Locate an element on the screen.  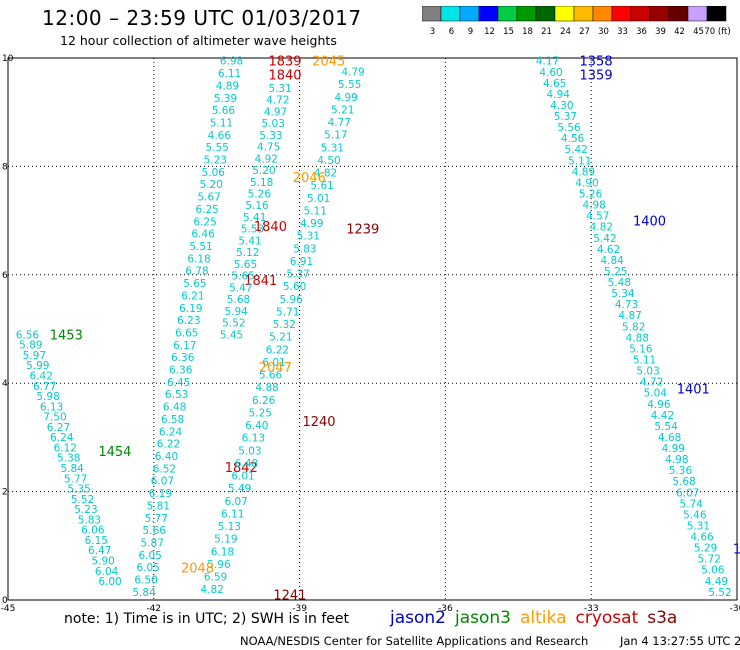
color-scale-label: 6 is located at coordinates (451, 31).